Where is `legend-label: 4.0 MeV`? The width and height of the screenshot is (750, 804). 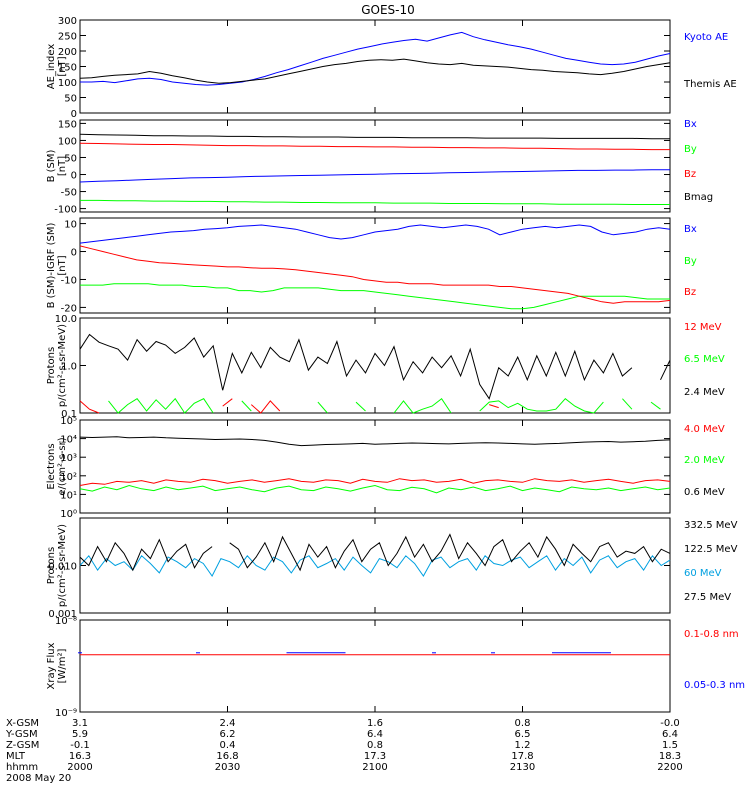 legend-label: 4.0 MeV is located at coordinates (704, 429).